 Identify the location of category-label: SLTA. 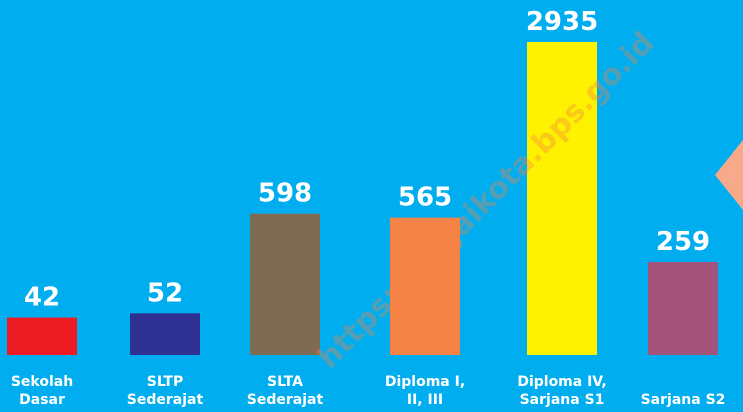
(285, 382).